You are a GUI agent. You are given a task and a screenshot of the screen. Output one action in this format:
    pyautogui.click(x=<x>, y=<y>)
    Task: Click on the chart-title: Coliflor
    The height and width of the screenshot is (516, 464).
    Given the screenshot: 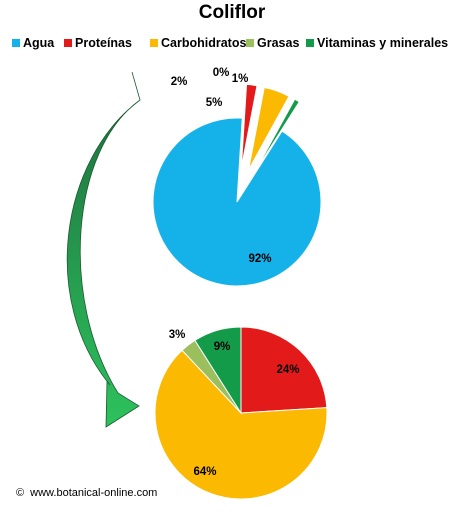 What is the action you would take?
    pyautogui.click(x=232, y=12)
    